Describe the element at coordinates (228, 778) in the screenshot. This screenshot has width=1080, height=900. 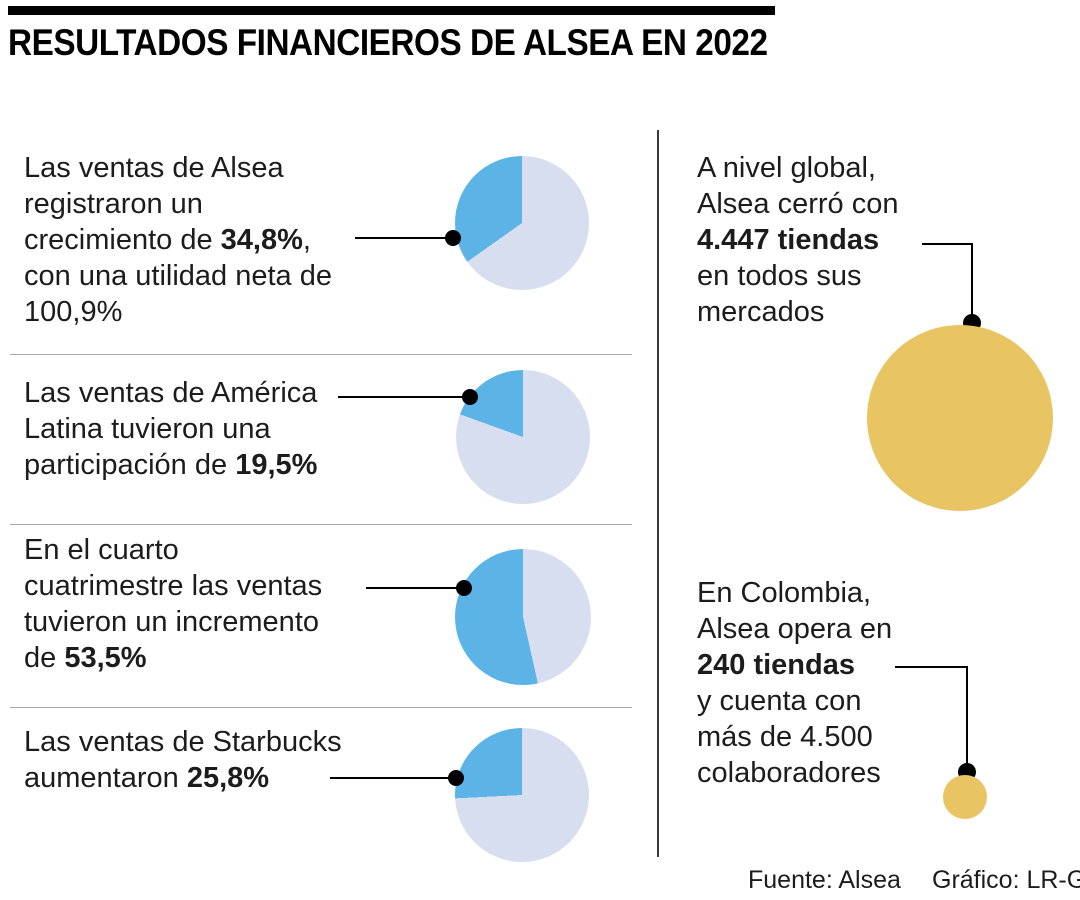
I see `highlight-value: 25,8%` at that location.